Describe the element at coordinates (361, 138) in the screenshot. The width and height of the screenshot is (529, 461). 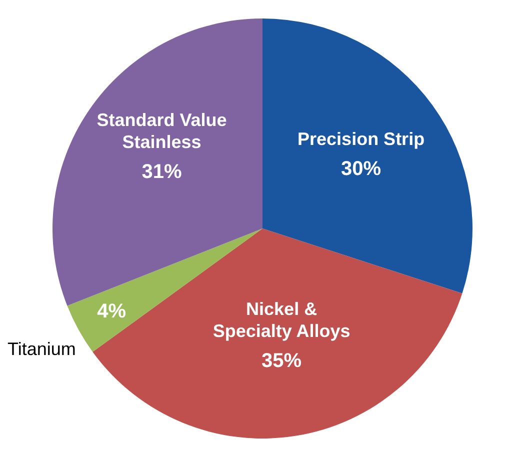
I see `slice-label: Precision Strip` at that location.